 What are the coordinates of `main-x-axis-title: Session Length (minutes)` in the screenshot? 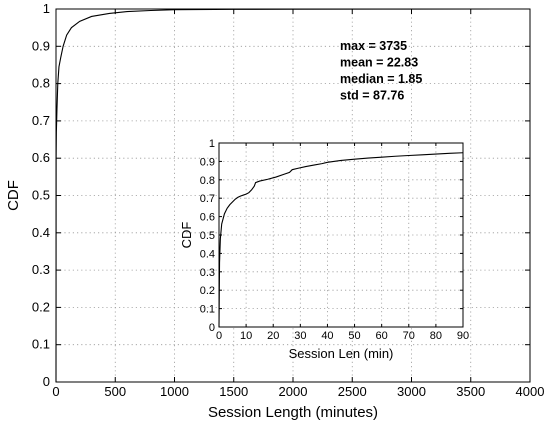 It's located at (293, 412).